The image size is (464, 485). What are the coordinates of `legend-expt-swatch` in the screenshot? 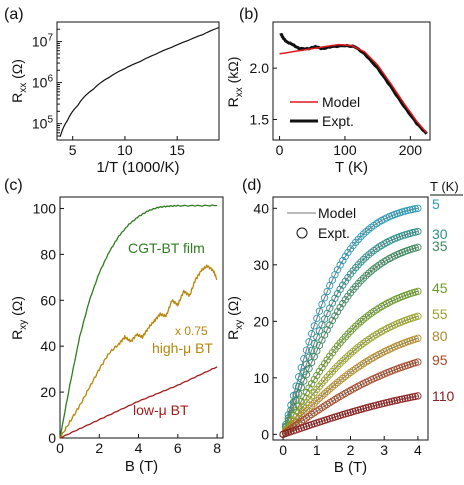 It's located at (302, 233).